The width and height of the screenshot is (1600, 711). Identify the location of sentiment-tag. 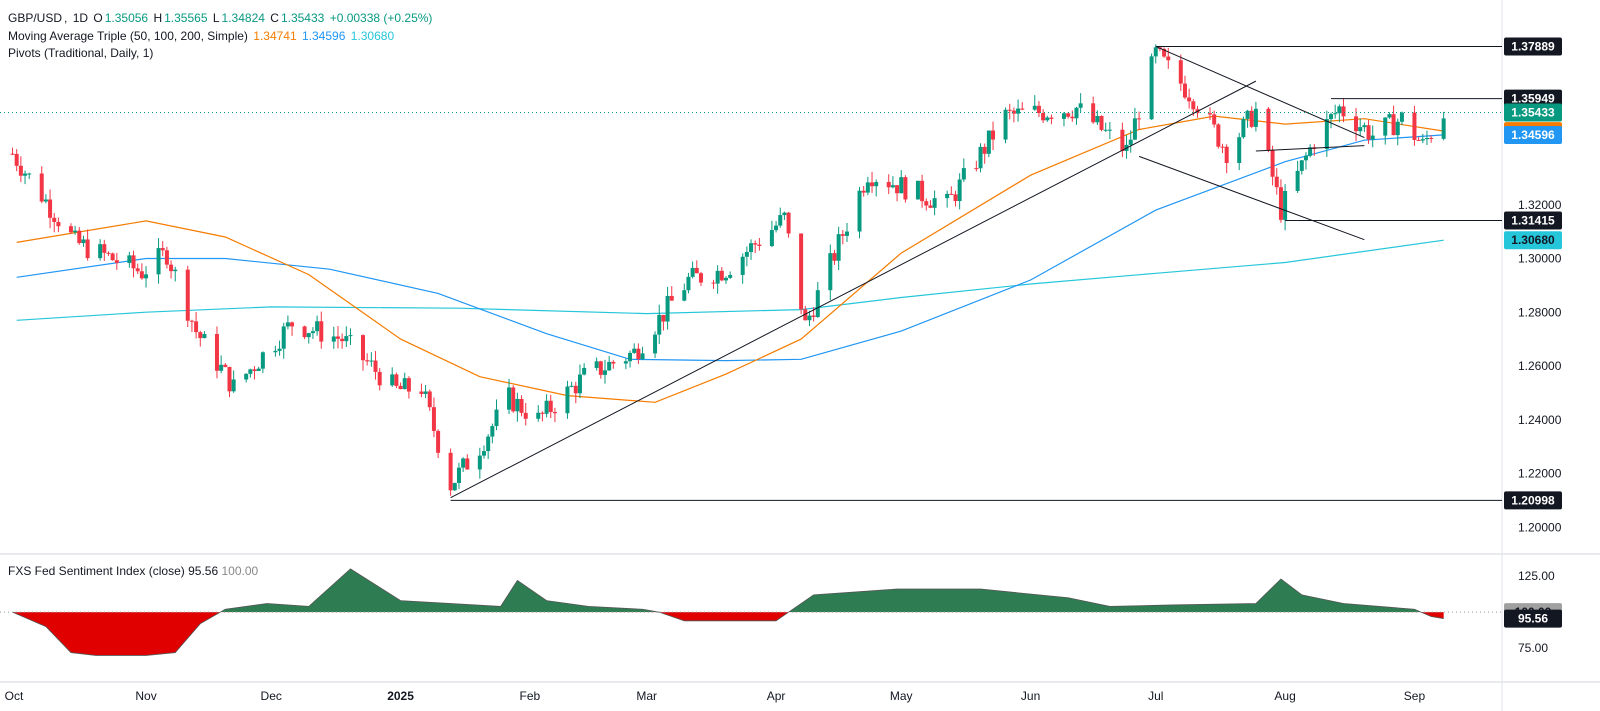
(1533, 618).